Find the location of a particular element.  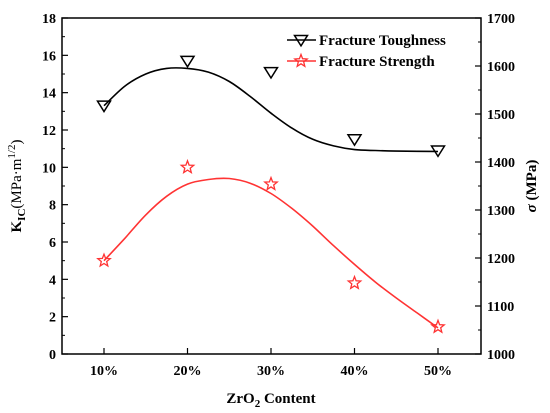

x-tick-label: 30% is located at coordinates (271, 371).